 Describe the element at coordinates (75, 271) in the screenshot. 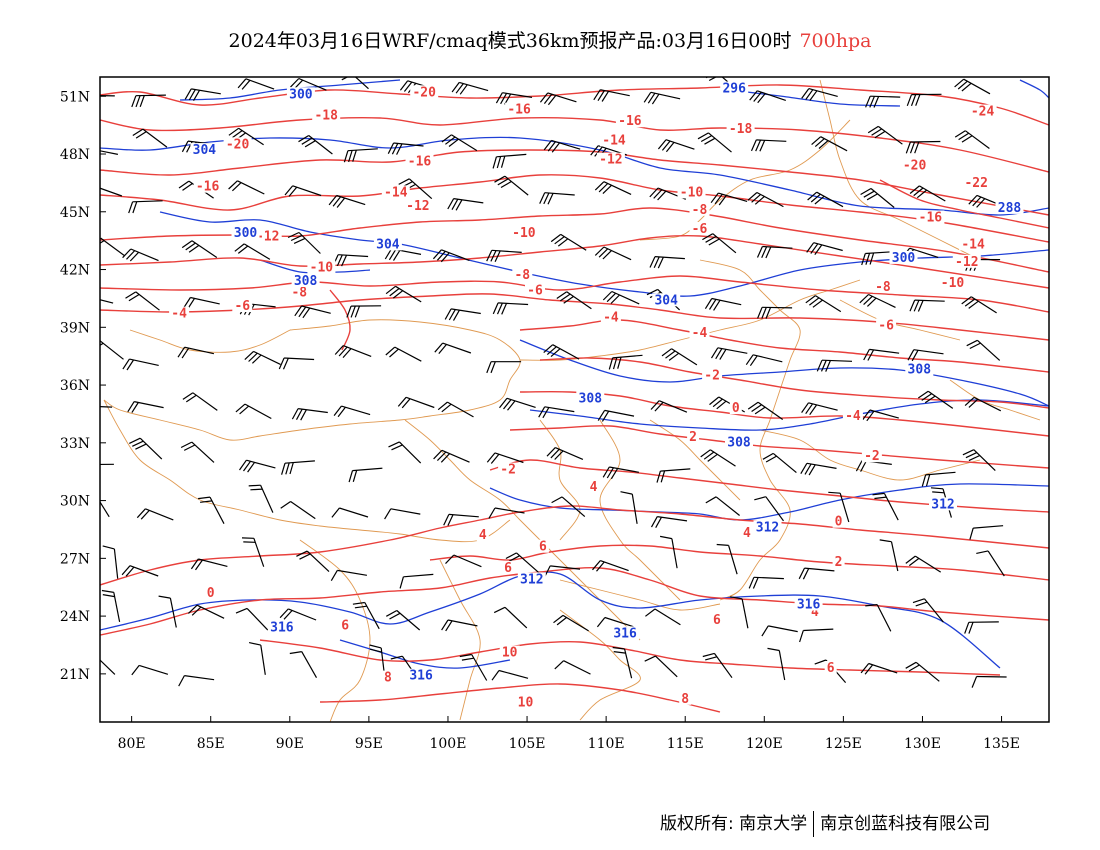

I see `lat-tick-label: 42N` at that location.